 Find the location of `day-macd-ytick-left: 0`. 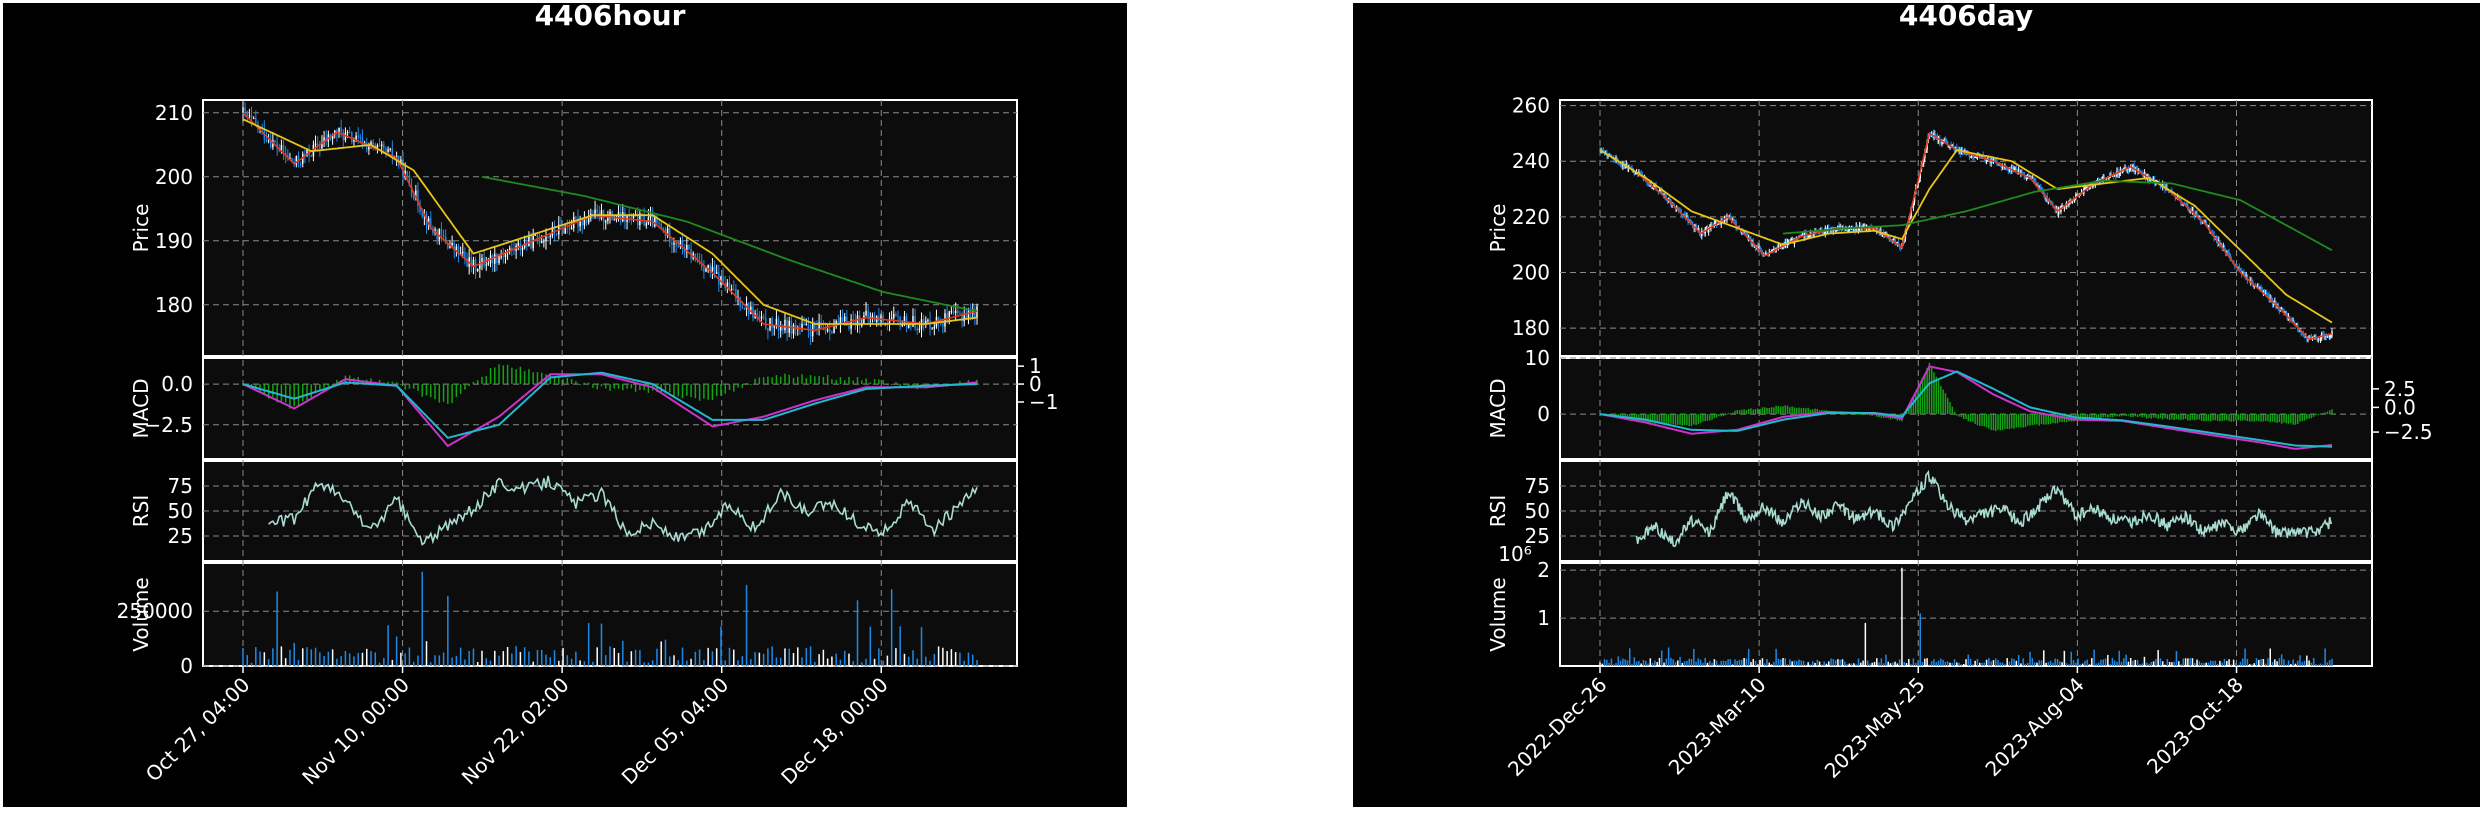

day-macd-ytick-left: 0 is located at coordinates (1543, 414).